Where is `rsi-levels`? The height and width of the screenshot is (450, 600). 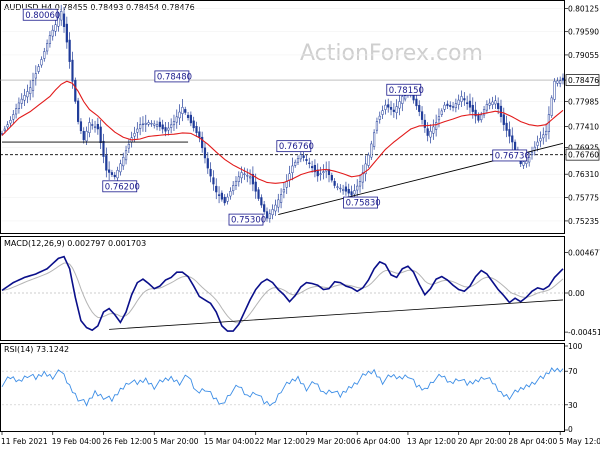 rsi-levels is located at coordinates (282, 388).